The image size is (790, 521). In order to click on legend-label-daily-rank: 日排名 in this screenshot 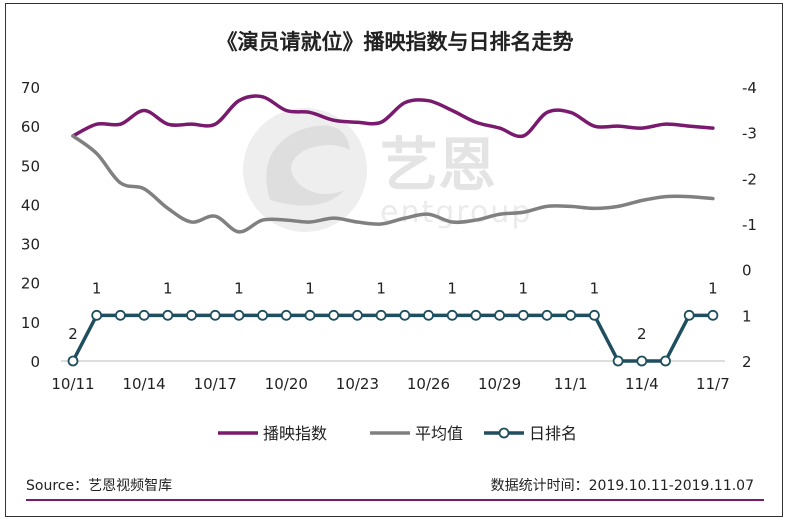, I will do `click(553, 433)`.